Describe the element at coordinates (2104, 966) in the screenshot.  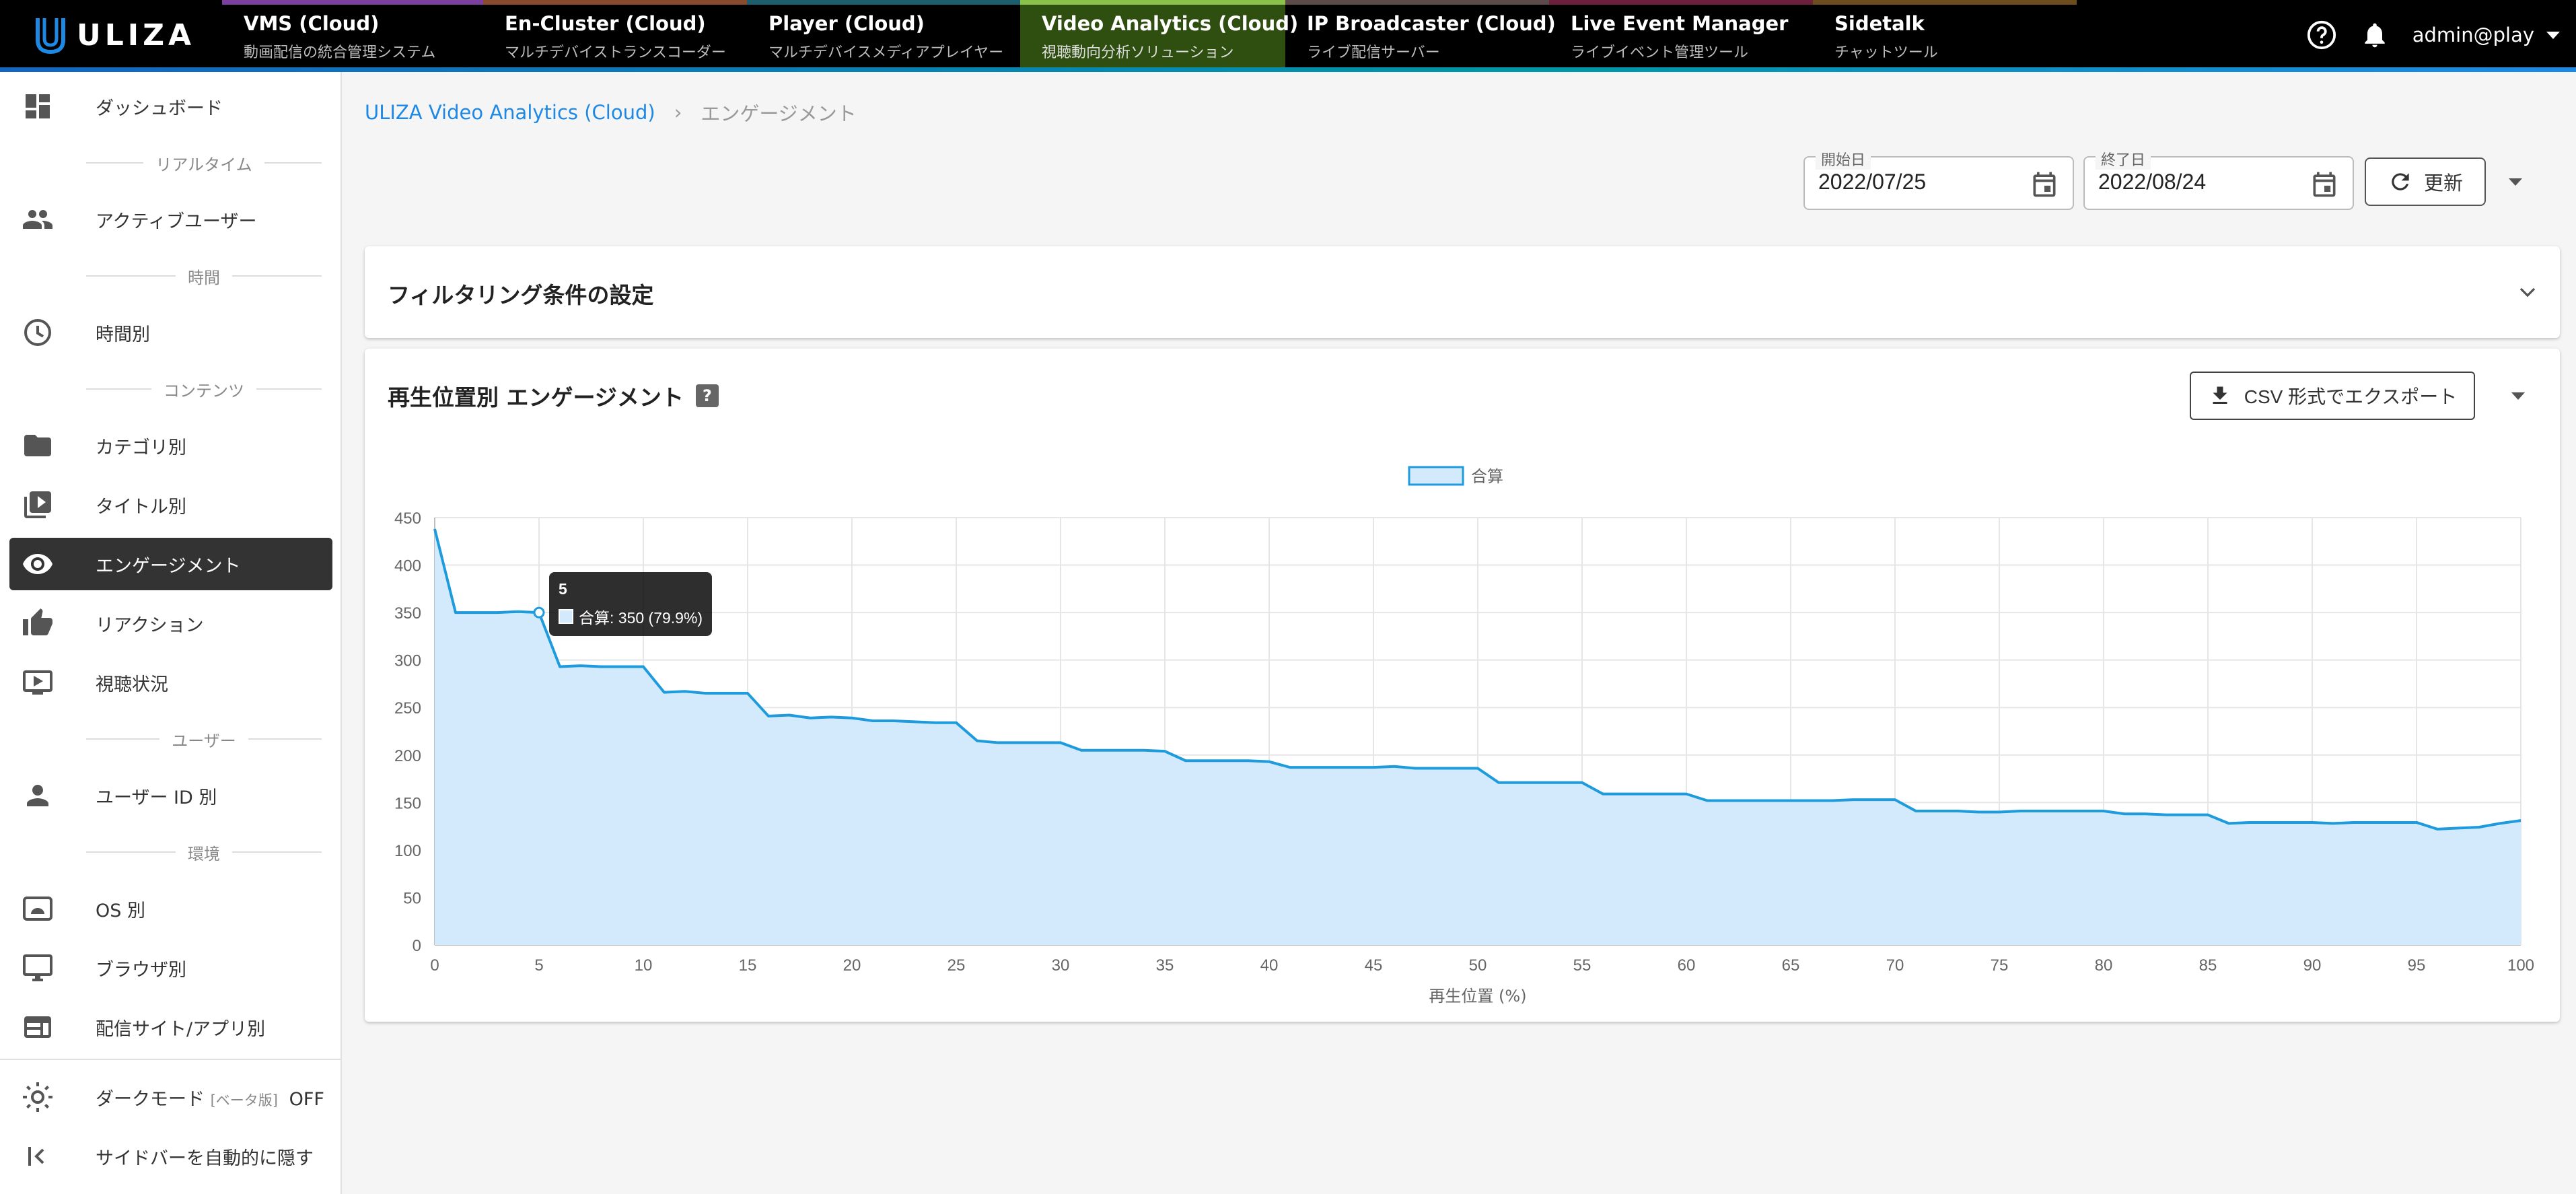
I see `x-tick-label: 80` at that location.